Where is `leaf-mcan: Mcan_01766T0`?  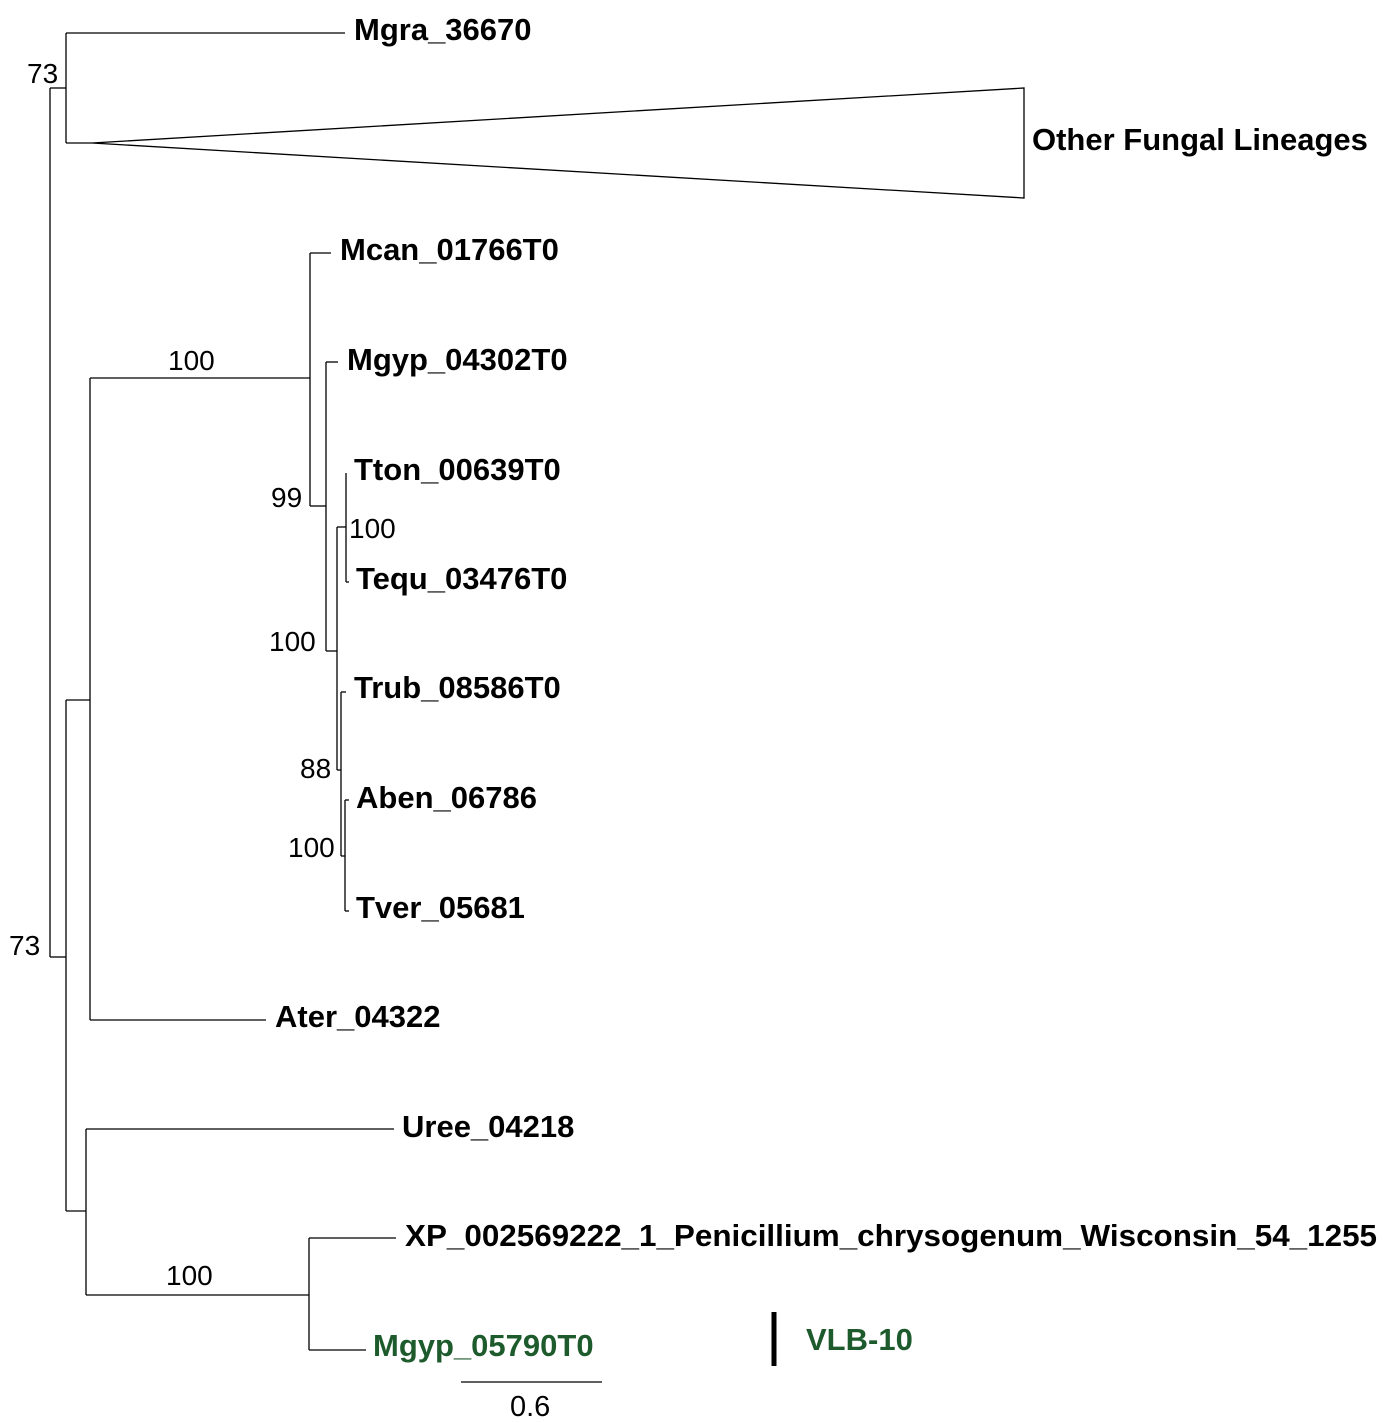
leaf-mcan: Mcan_01766T0 is located at coordinates (449, 249).